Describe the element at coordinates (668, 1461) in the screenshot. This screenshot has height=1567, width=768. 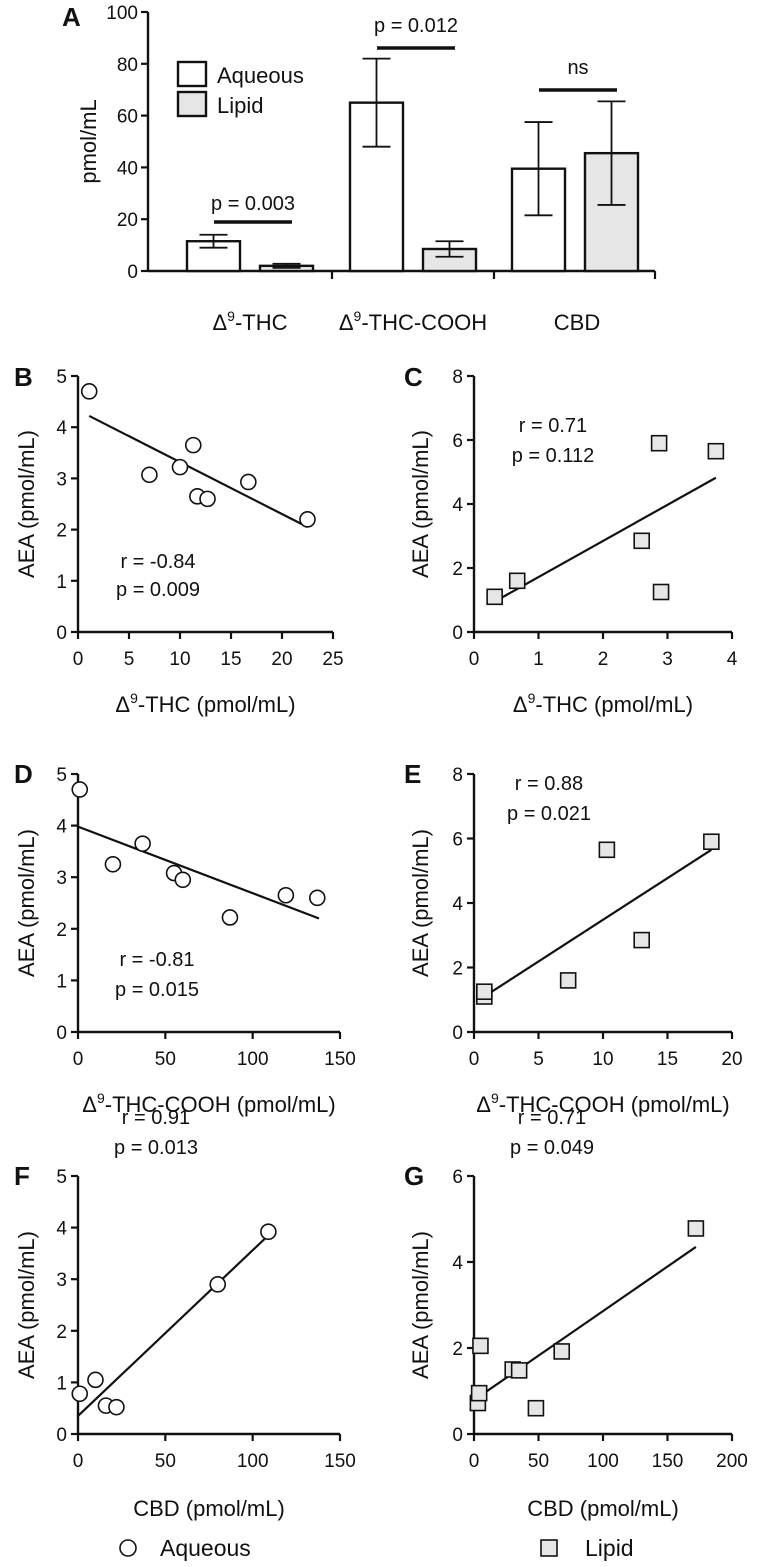
I see `x-tick-label: 150` at that location.